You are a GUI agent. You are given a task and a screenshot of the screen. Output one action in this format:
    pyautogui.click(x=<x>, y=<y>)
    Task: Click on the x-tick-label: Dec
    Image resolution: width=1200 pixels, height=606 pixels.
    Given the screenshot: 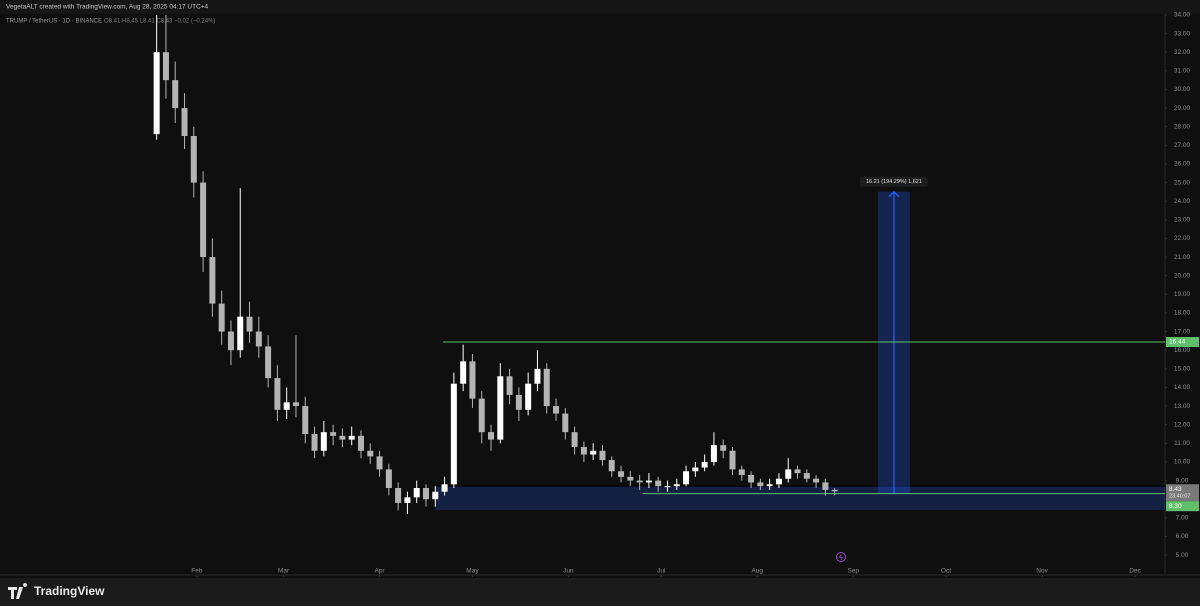 What is the action you would take?
    pyautogui.click(x=1135, y=571)
    